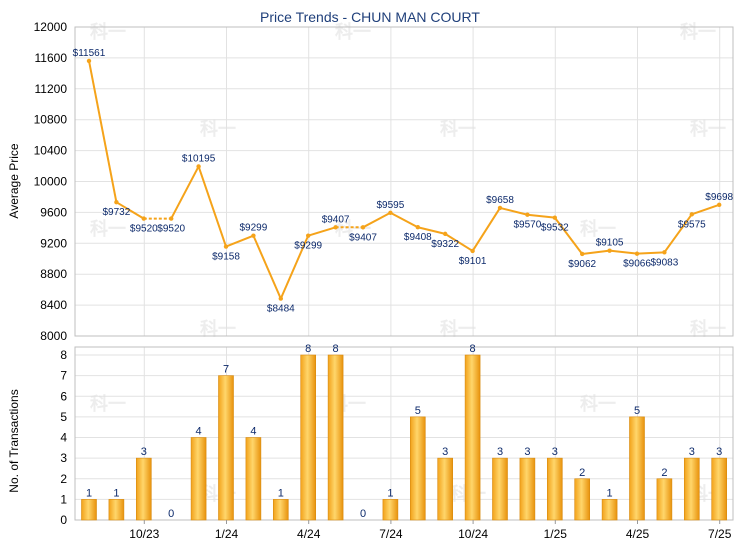  I want to click on price-data-label: $9083, so click(664, 262).